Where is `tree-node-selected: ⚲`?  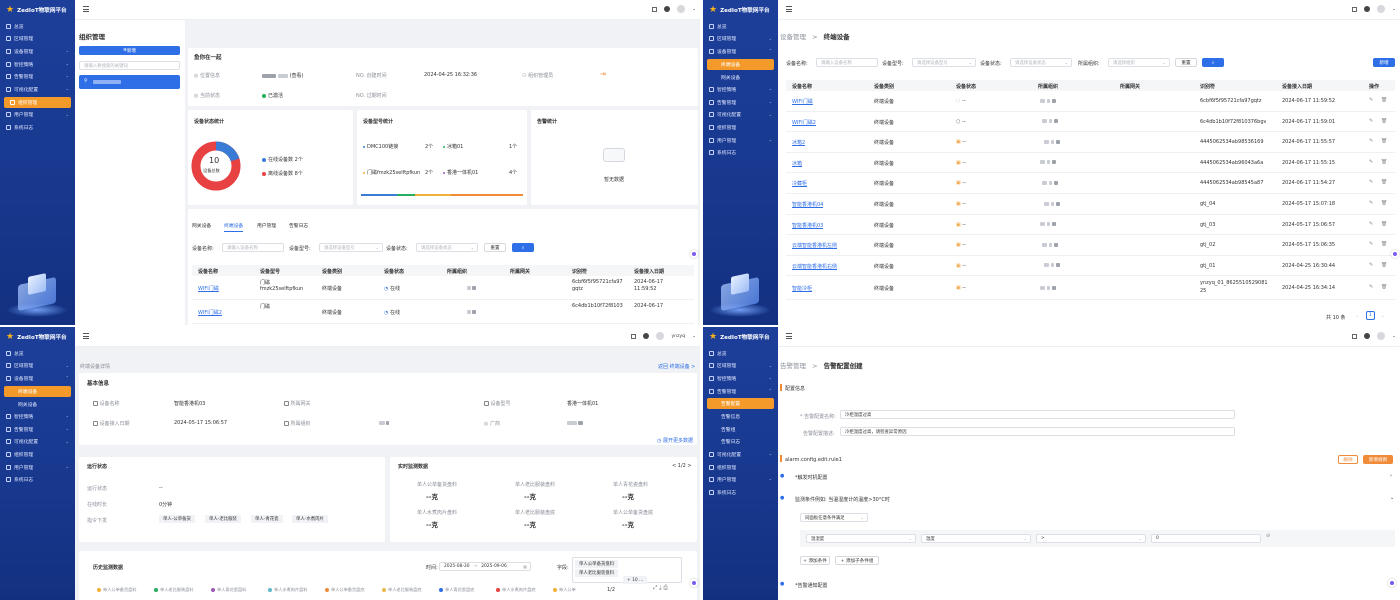
tree-node-selected: ⚲ is located at coordinates (129, 82).